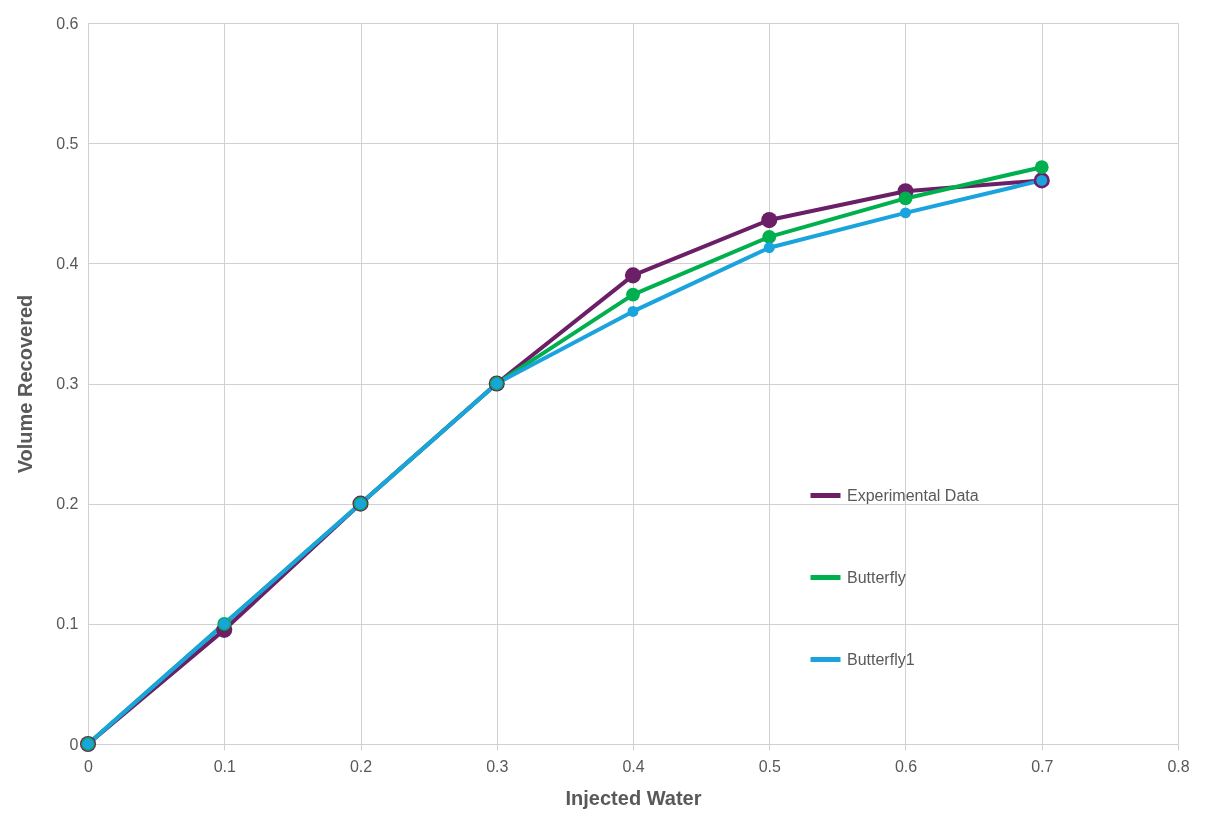 The width and height of the screenshot is (1207, 824). Describe the element at coordinates (876, 577) in the screenshot. I see `legend-label: Butterfly` at that location.